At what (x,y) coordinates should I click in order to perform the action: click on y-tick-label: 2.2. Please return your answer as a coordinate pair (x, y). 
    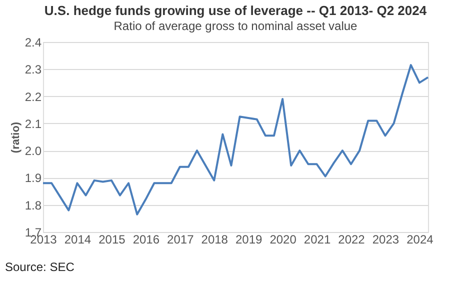
    Looking at the image, I should click on (33, 97).